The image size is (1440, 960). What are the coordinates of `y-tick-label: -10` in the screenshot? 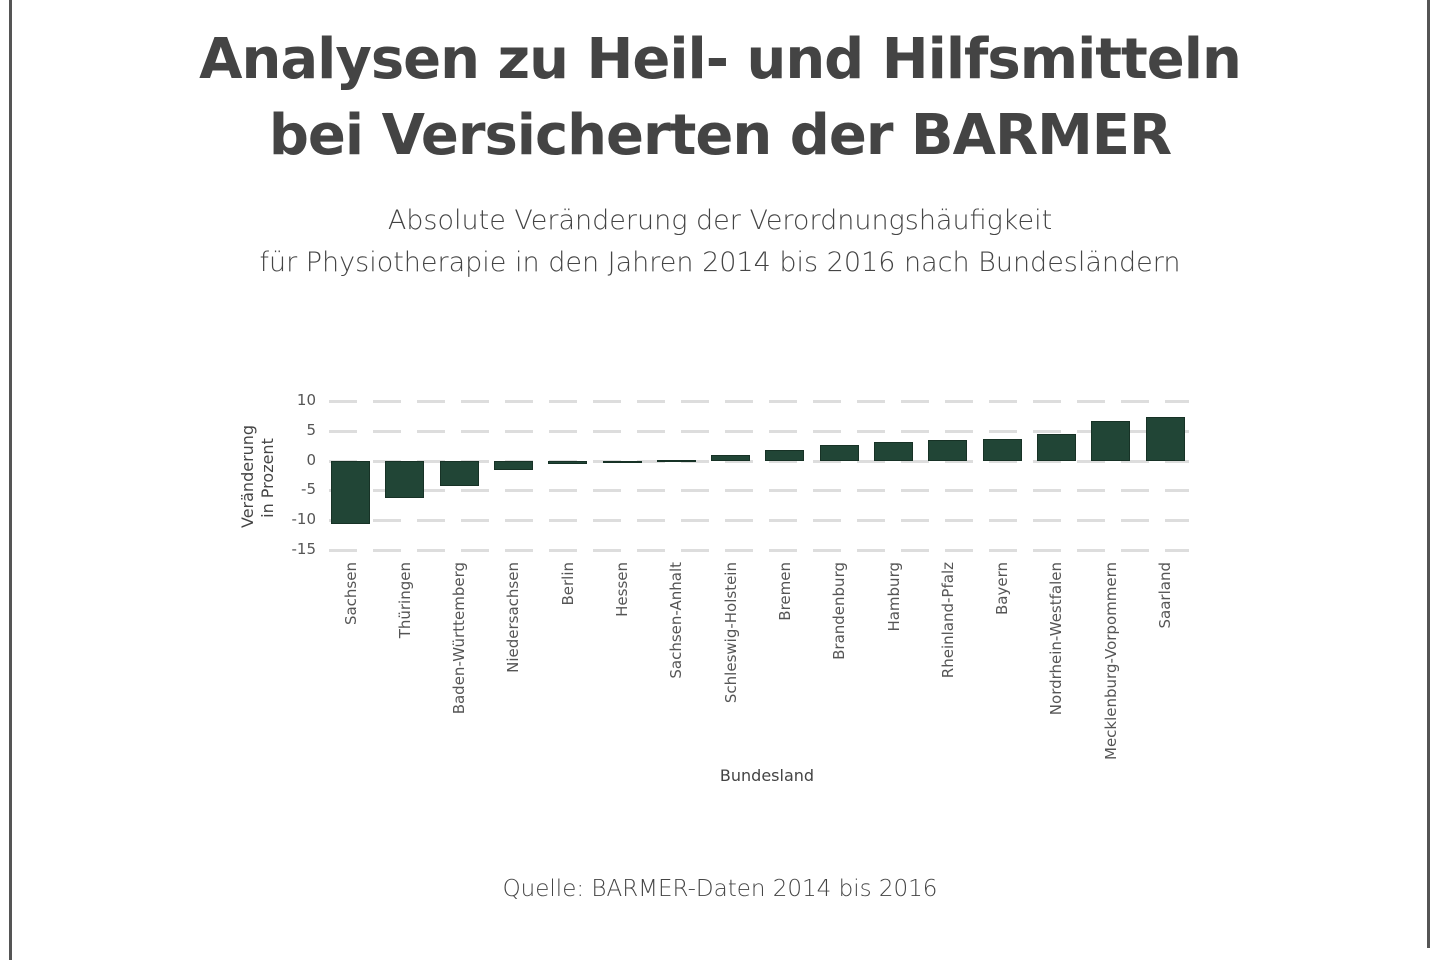 It's located at (304, 519).